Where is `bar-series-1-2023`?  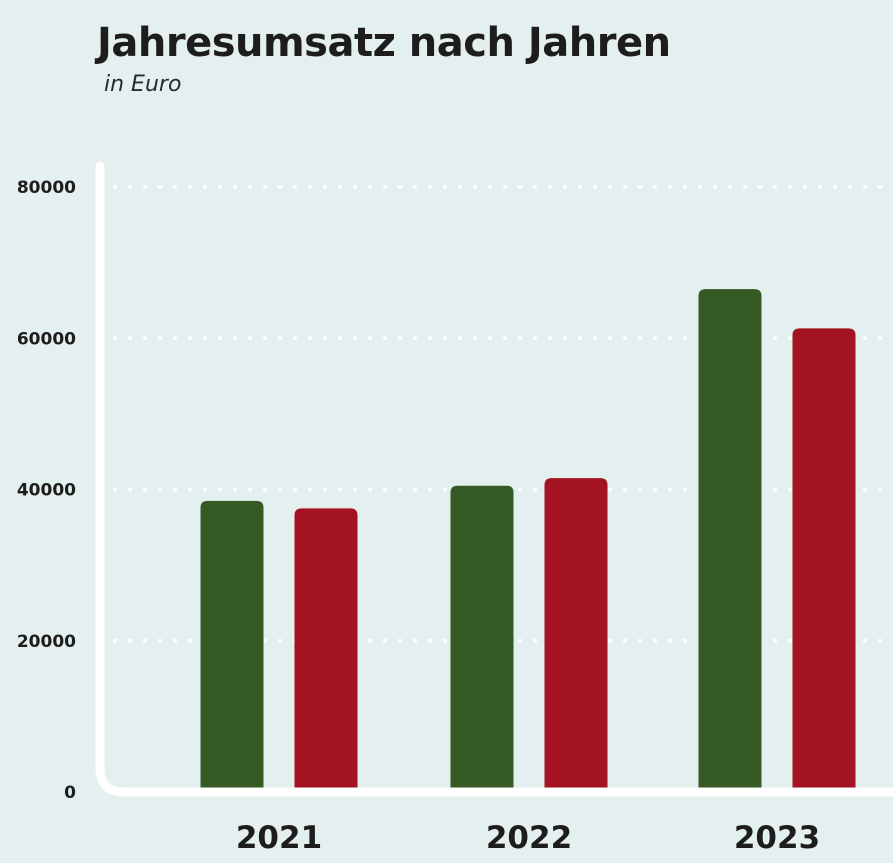
bar-series-1-2023 is located at coordinates (730, 539).